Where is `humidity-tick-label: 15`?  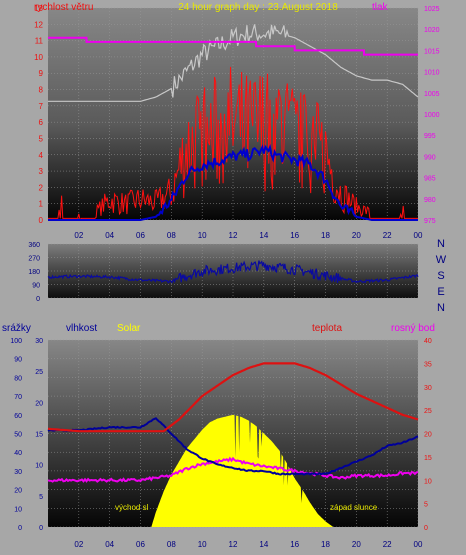
humidity-tick-label: 15 is located at coordinates (39, 435).